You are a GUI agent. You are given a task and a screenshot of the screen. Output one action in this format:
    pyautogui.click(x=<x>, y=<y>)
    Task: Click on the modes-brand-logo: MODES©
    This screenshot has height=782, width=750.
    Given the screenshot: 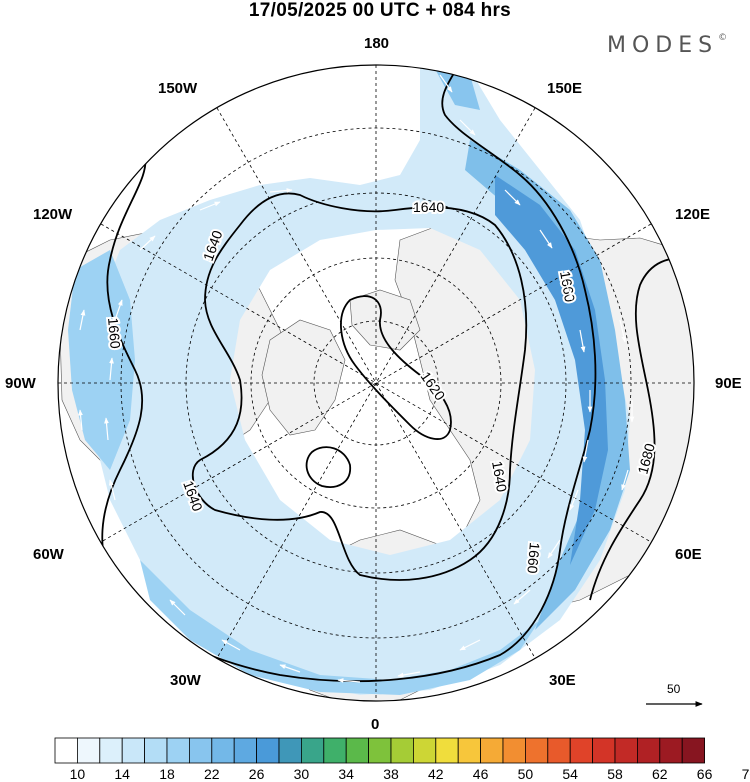 What is the action you would take?
    pyautogui.click(x=667, y=45)
    